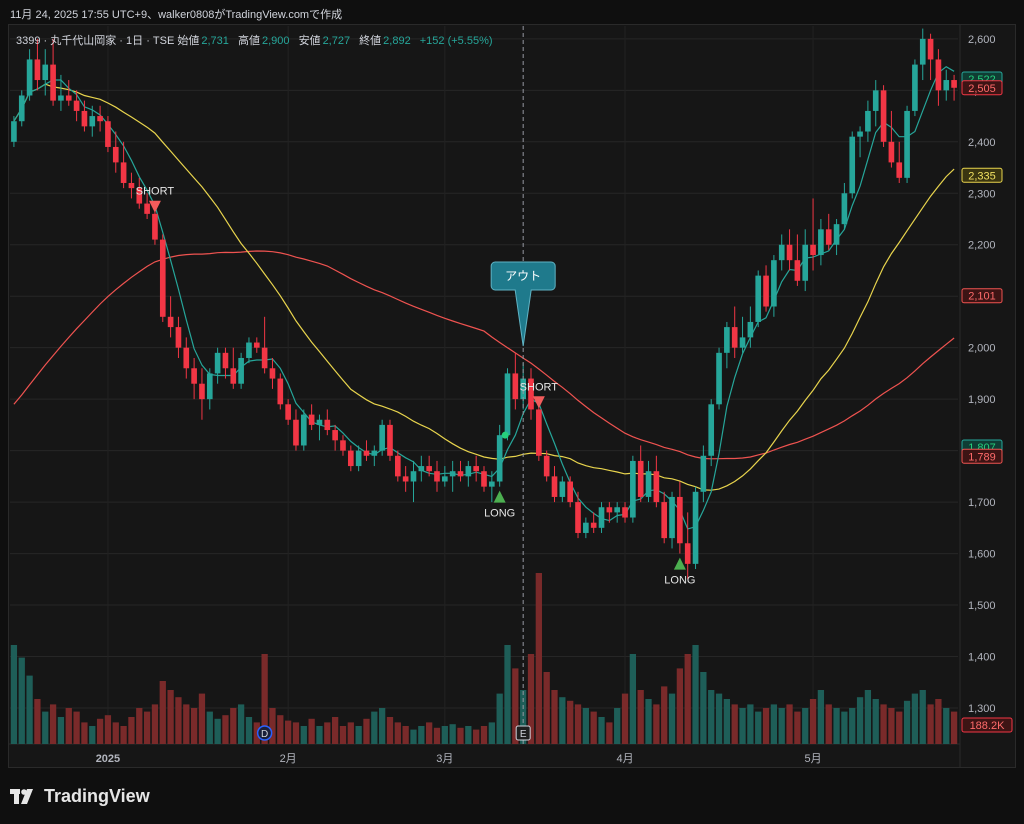  What do you see at coordinates (982, 503) in the screenshot?
I see `y-tick-label: 1,700` at bounding box center [982, 503].